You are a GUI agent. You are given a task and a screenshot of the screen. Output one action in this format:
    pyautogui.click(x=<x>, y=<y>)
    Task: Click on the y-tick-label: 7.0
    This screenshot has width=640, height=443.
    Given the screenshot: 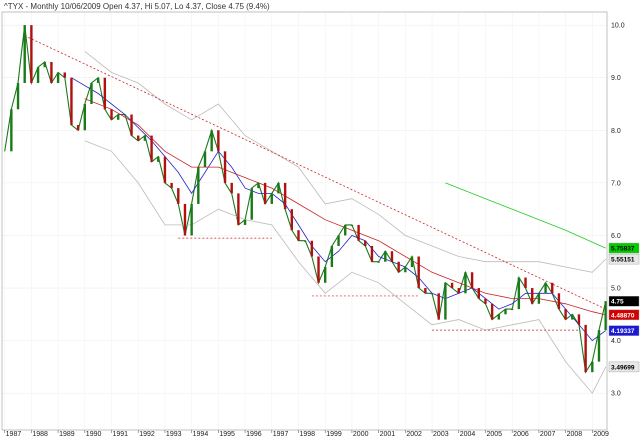 What is the action you would take?
    pyautogui.click(x=616, y=183)
    